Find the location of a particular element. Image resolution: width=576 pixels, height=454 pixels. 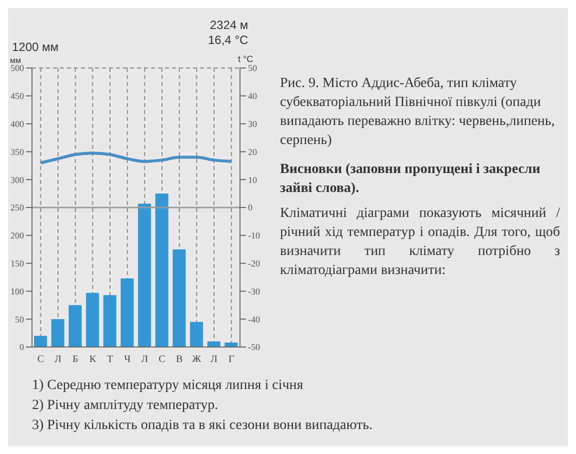

text: Рис. 9. Місто Аддис-Абеба, тип клімату субекваторіальний Північної півкулі (опади випадають переважно влітку: червень,липень, серпень) is located at coordinates (418, 112).